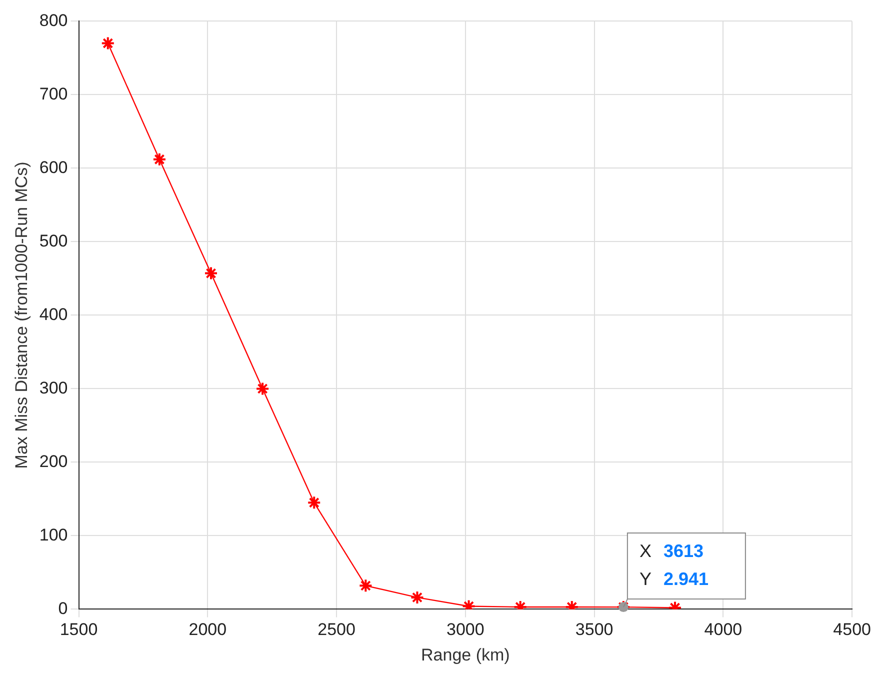 This screenshot has height=678, width=886. I want to click on x-tick-label: 2500, so click(337, 630).